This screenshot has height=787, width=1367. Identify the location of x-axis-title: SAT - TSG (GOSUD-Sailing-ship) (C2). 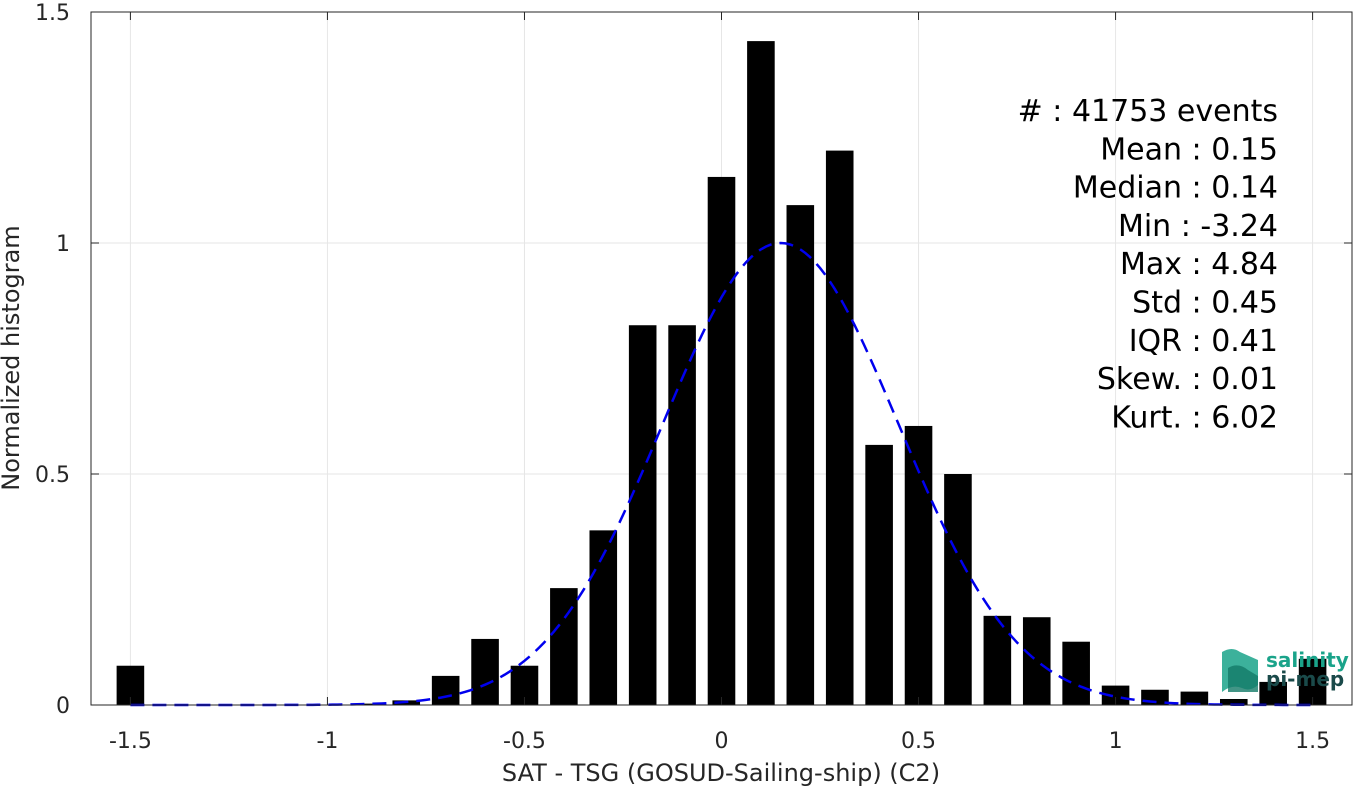
(721, 773).